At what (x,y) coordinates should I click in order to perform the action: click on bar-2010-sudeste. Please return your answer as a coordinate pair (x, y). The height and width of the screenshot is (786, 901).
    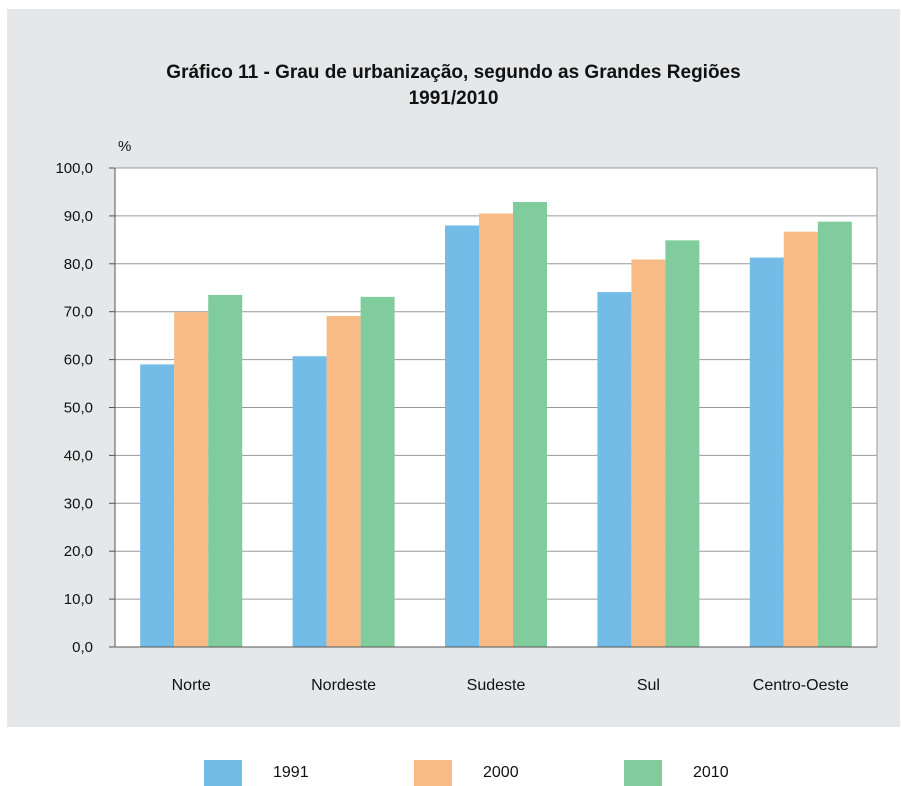
    Looking at the image, I should click on (530, 424).